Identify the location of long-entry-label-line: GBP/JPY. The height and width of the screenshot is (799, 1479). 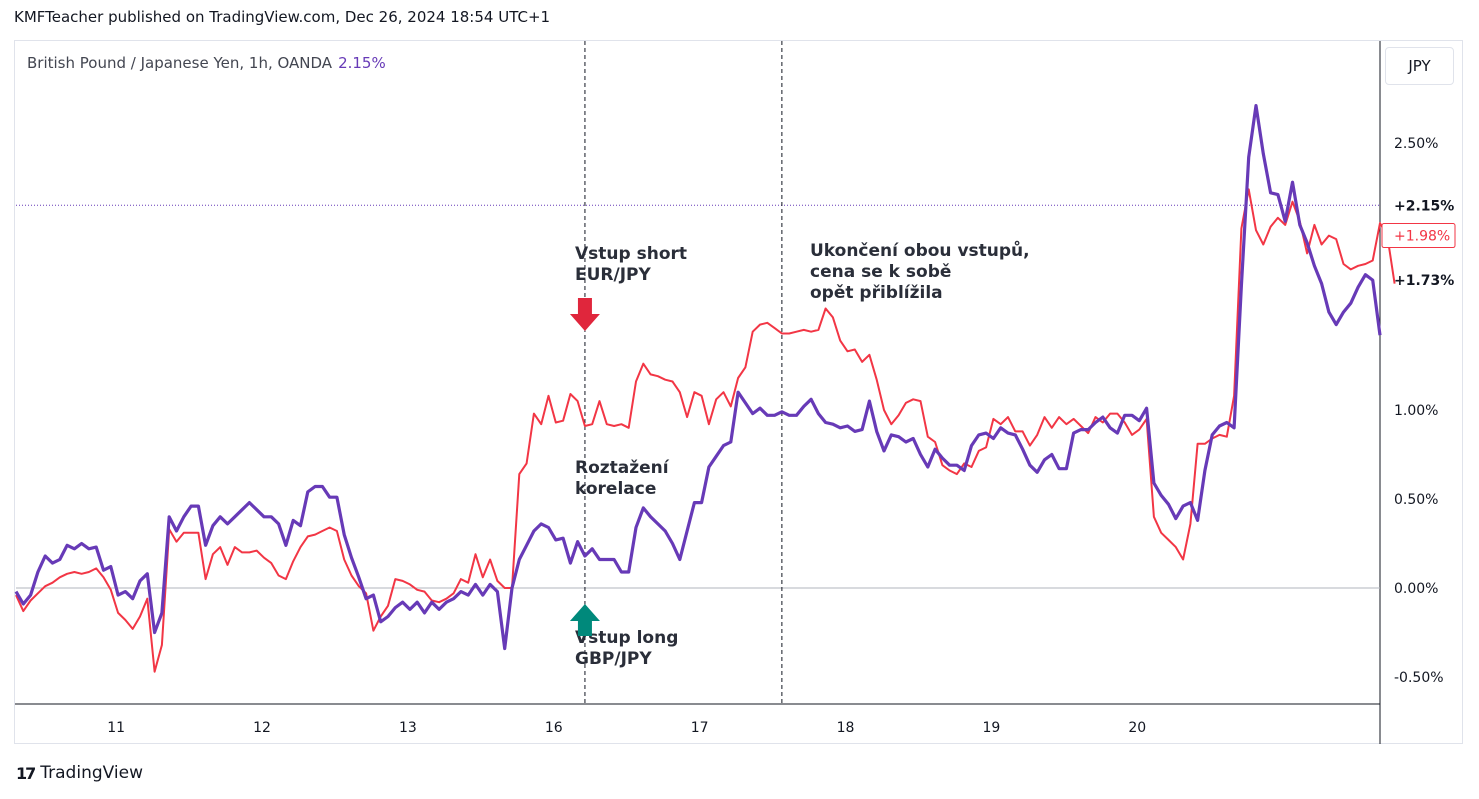
(613, 659).